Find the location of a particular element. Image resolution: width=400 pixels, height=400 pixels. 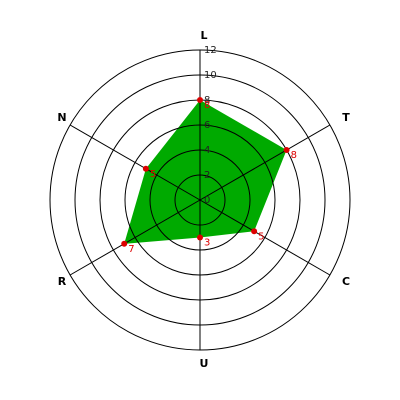

value-label: 7 is located at coordinates (131, 249).